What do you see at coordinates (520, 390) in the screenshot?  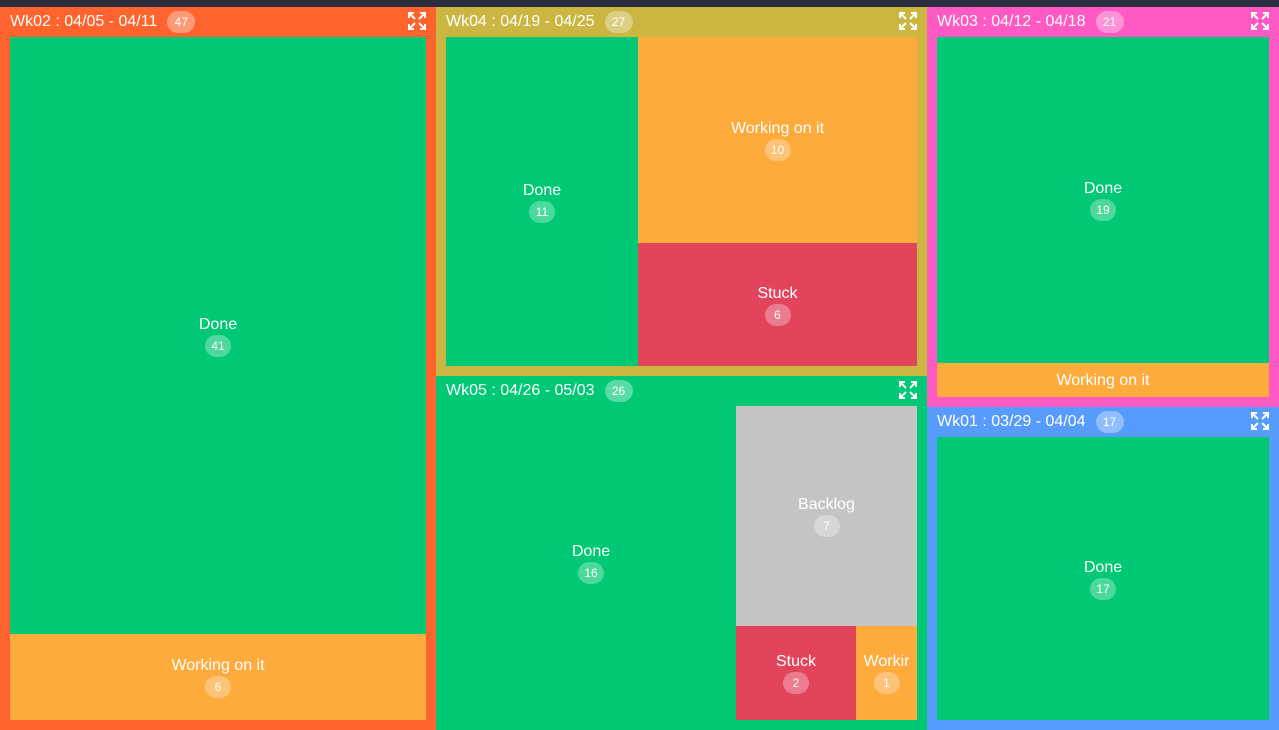 I see `group-title: Wk05 : 04/26 - 05/03` at bounding box center [520, 390].